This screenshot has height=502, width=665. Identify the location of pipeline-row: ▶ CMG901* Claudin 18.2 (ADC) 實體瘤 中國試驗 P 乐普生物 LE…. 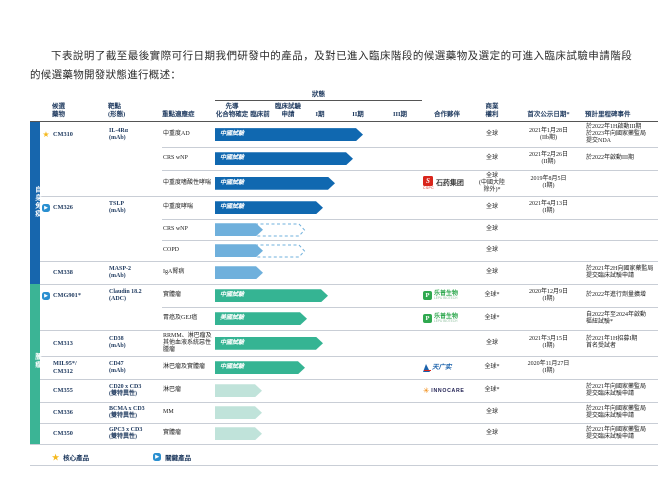
(344, 296).